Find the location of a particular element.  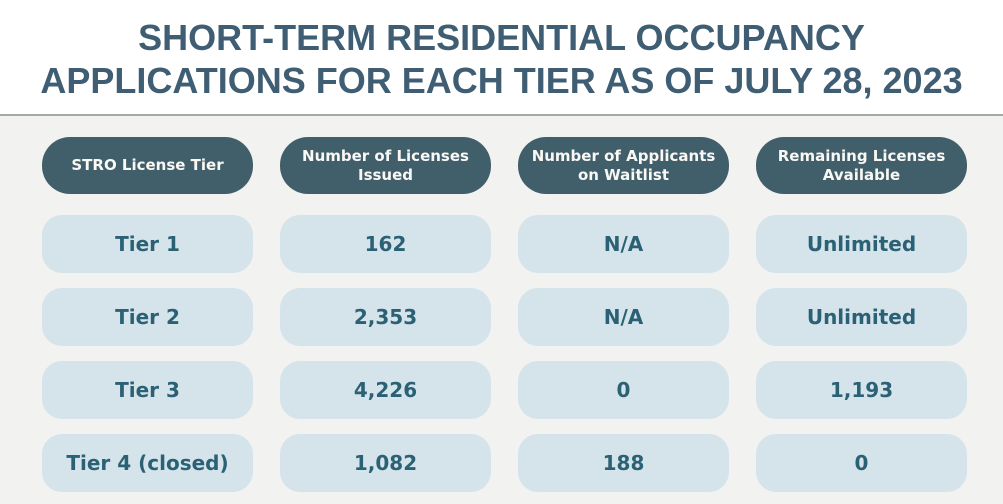

tier-4-licenses-issued: 1,082 is located at coordinates (385, 463).